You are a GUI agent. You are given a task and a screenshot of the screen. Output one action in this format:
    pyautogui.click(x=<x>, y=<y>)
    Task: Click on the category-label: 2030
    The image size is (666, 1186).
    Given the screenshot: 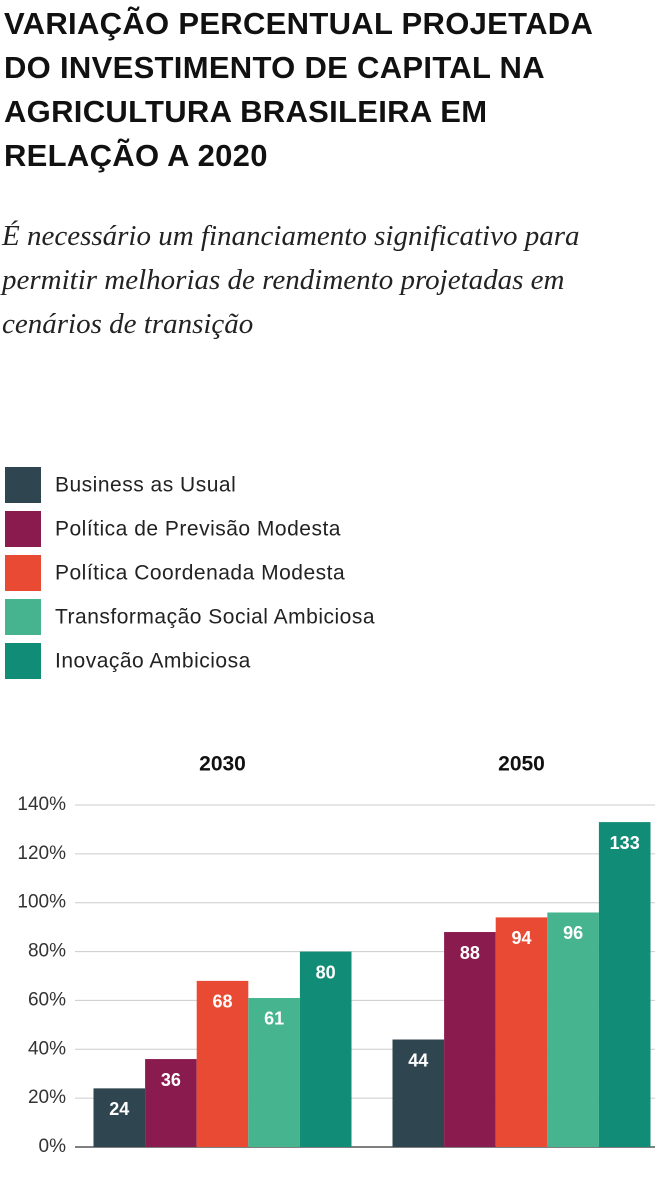 What is the action you would take?
    pyautogui.click(x=222, y=764)
    